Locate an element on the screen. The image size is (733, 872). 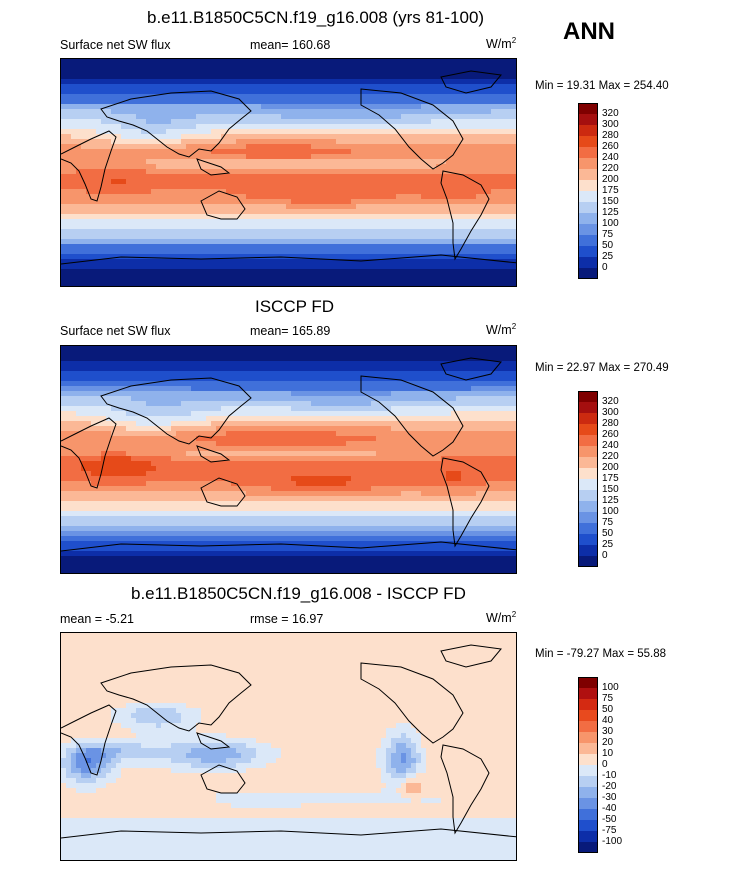
colorbar-tick-label: -20 is located at coordinates (609, 786).